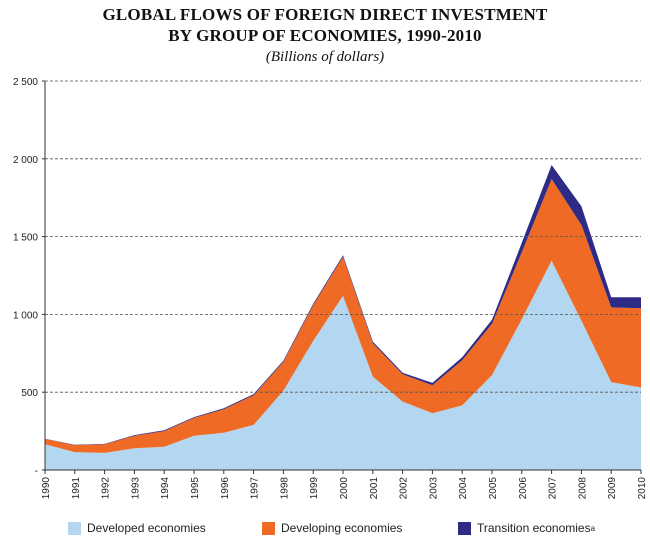 The image size is (650, 546). Describe the element at coordinates (195, 488) in the screenshot. I see `x-tick-label-1995: 1995` at that location.